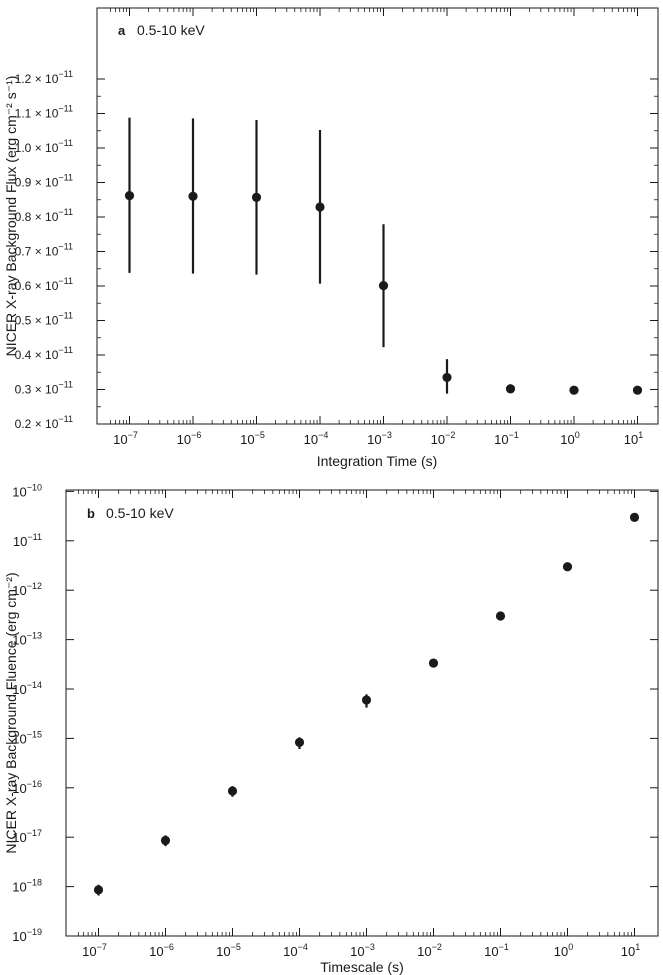  What do you see at coordinates (379, 438) in the screenshot?
I see `panel-a-x-tick-label: 10⁻³` at bounding box center [379, 438].